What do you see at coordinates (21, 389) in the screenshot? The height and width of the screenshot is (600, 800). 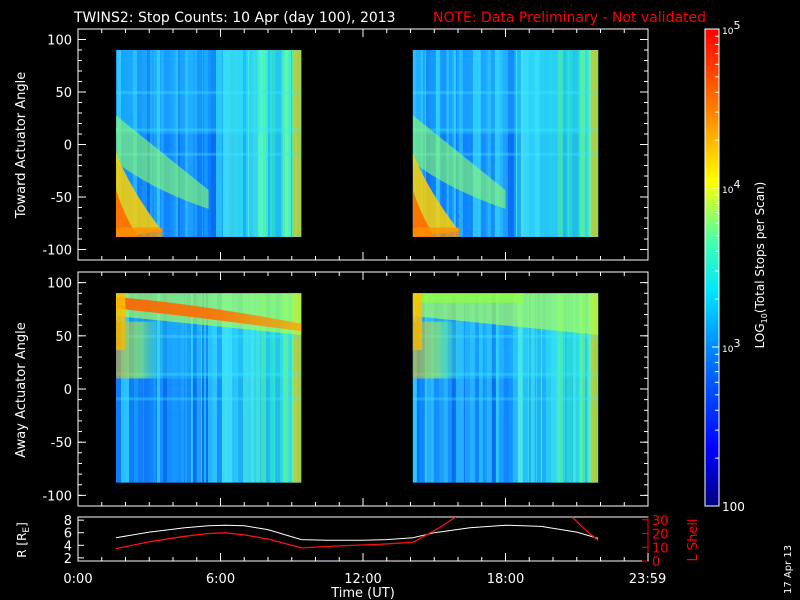 I see `away-axis-label: Away Actuator Angle` at bounding box center [21, 389].